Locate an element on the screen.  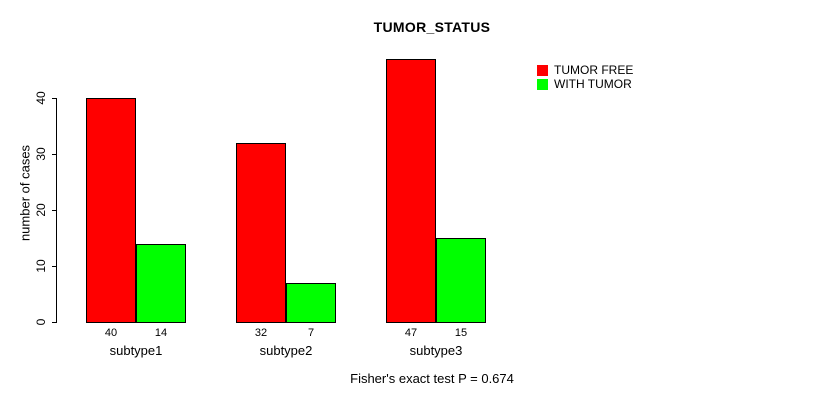
chart-title: TUMOR_STATUS is located at coordinates (432, 27).